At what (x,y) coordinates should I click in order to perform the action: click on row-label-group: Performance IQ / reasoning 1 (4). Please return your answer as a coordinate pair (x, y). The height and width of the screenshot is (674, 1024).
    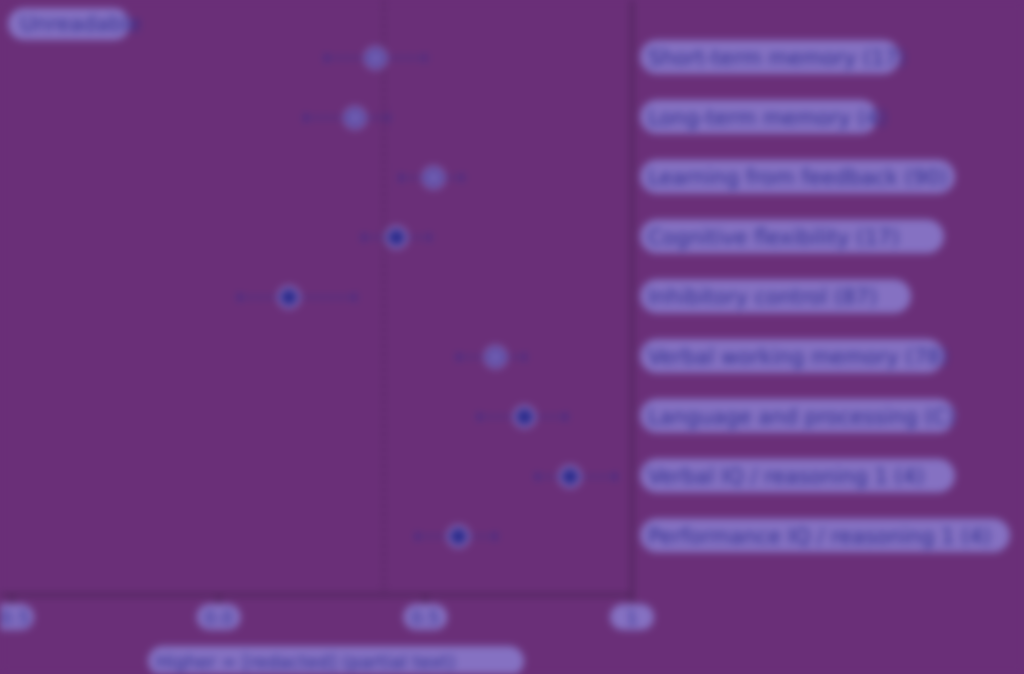
    Looking at the image, I should click on (825, 535).